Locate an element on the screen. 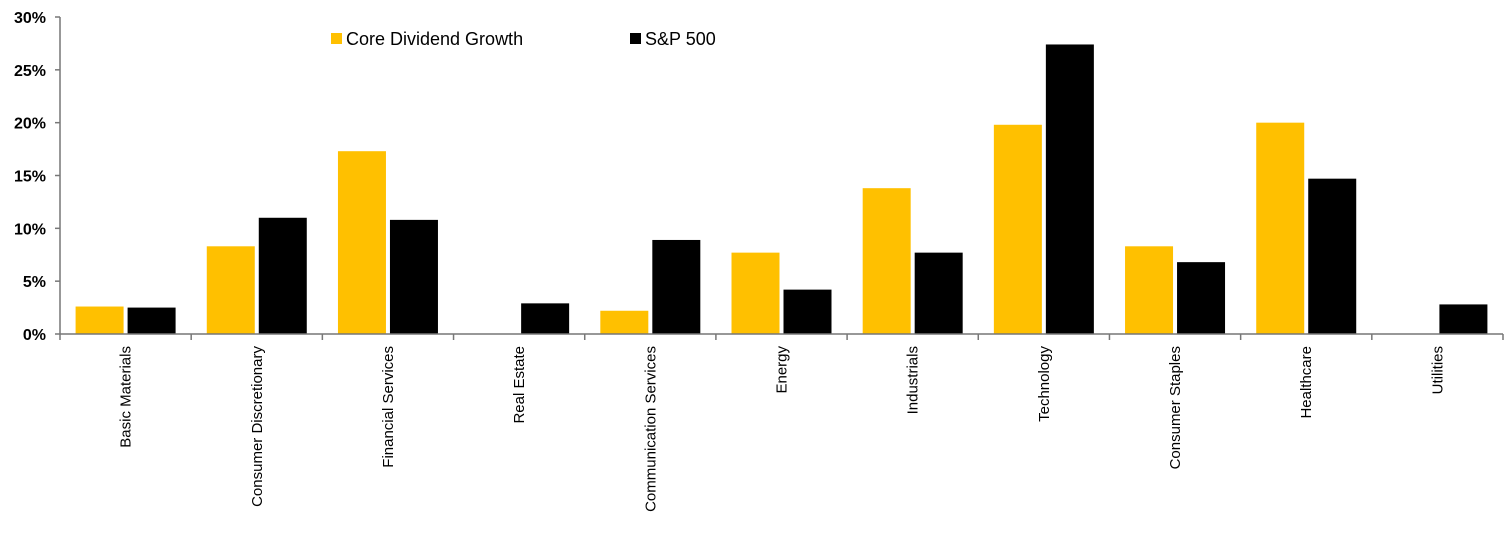  y-tick-label: 0% is located at coordinates (34, 335).